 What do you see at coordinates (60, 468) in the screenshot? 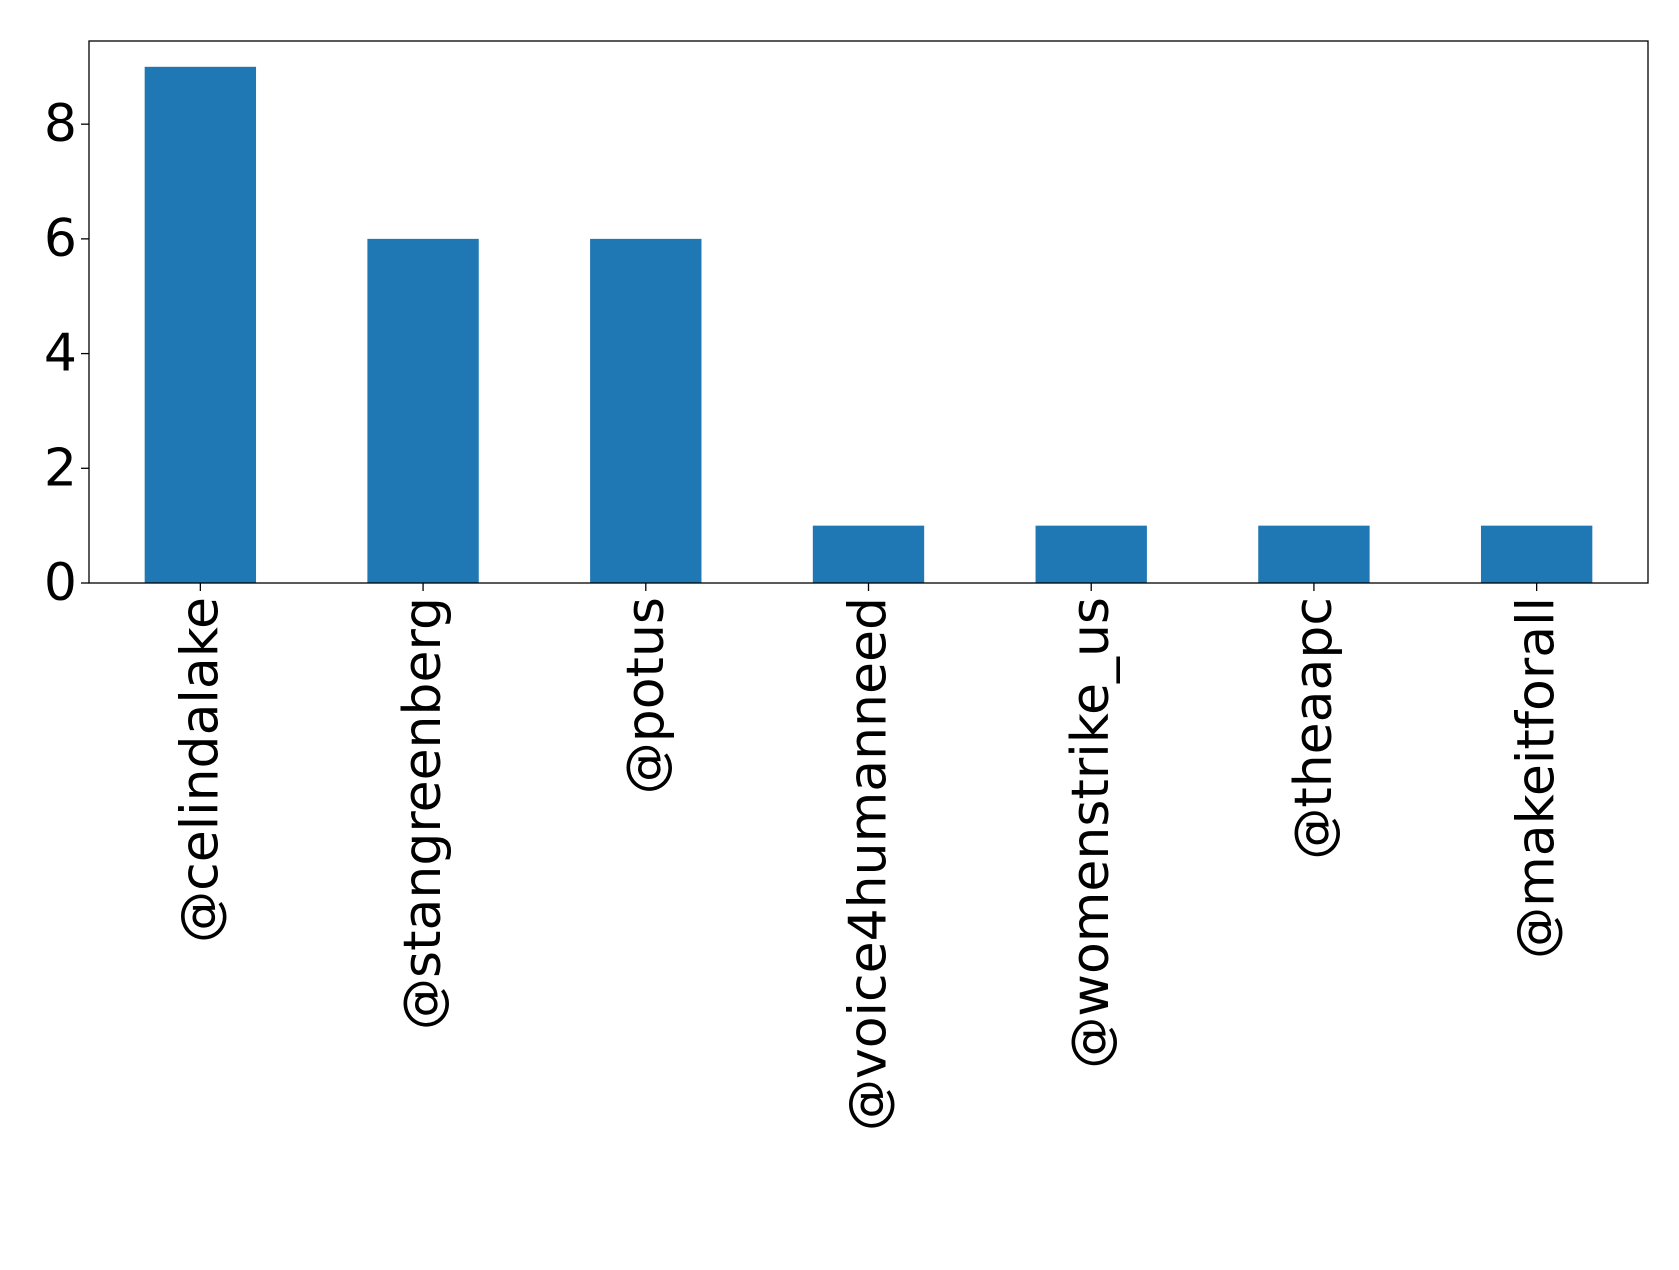
I see `y-tick-label-1: 2` at bounding box center [60, 468].